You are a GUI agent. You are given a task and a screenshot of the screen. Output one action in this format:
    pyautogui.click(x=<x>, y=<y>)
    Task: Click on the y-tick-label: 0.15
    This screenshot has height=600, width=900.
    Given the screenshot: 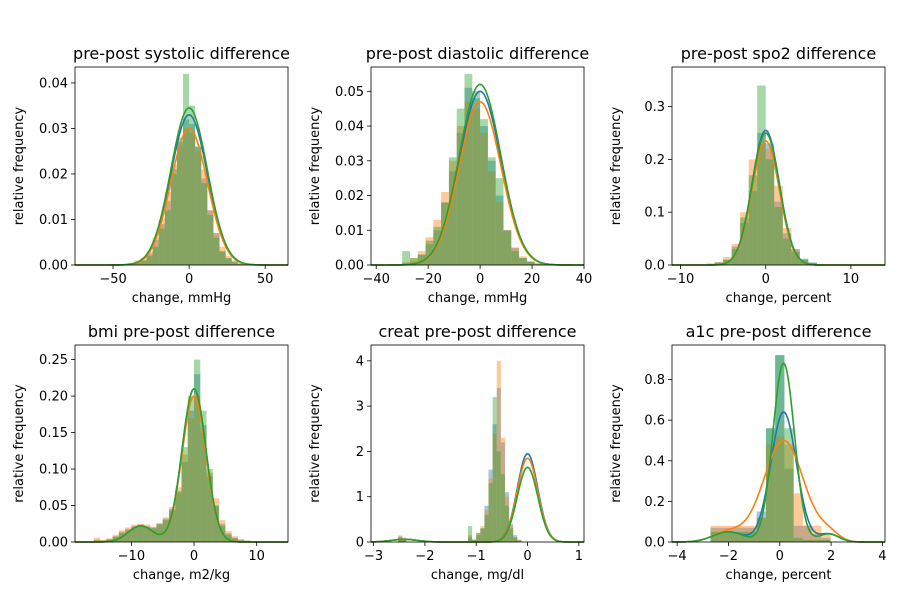 What is the action you would take?
    pyautogui.click(x=53, y=433)
    